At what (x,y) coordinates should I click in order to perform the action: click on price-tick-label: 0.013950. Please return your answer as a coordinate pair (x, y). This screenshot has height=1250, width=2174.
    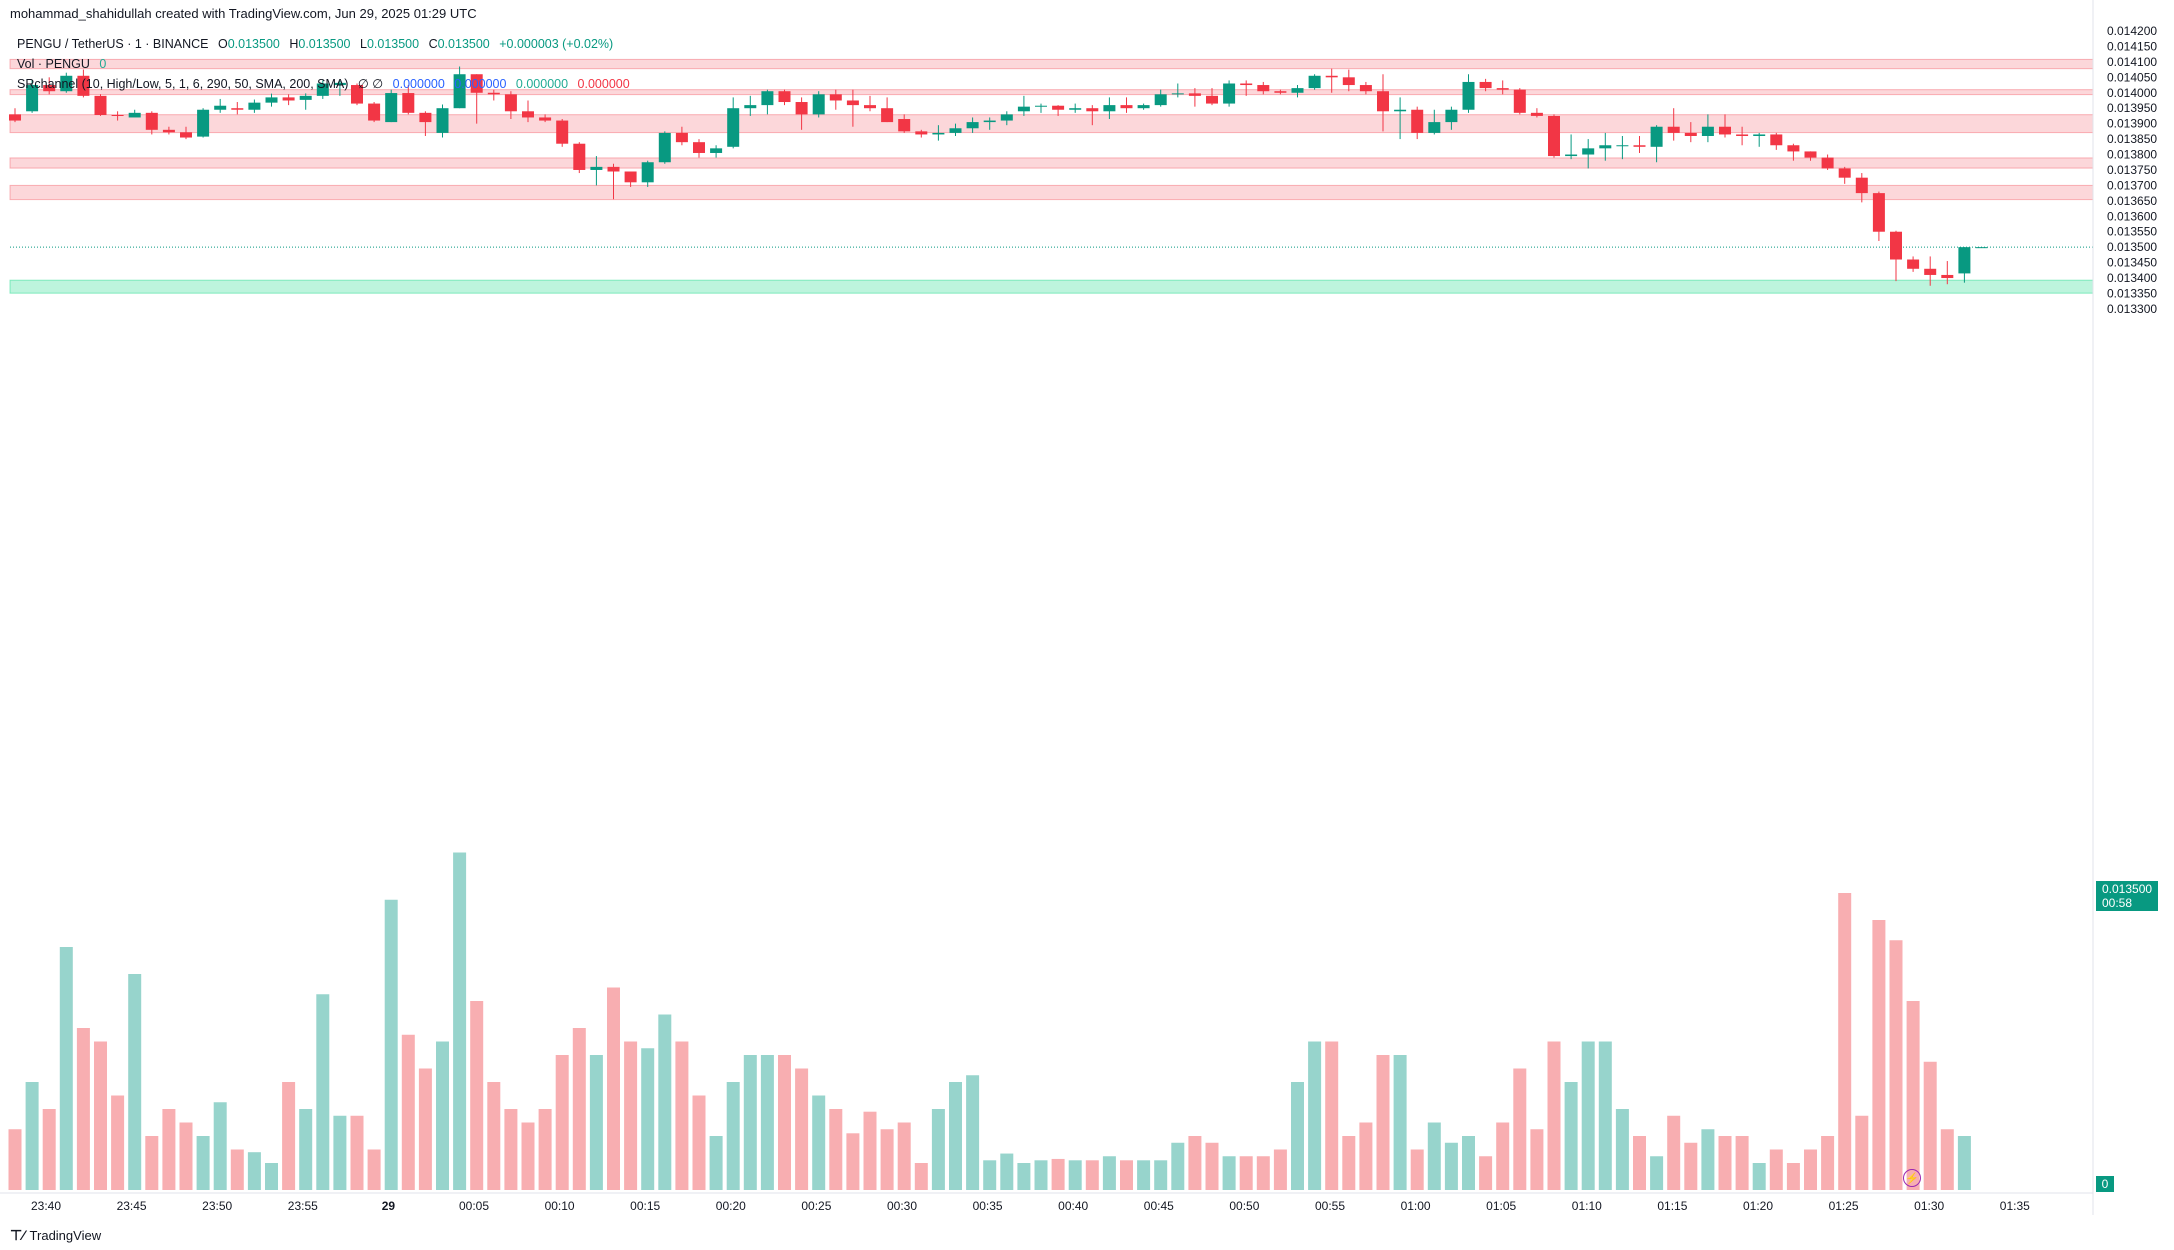
    Looking at the image, I should click on (2132, 108).